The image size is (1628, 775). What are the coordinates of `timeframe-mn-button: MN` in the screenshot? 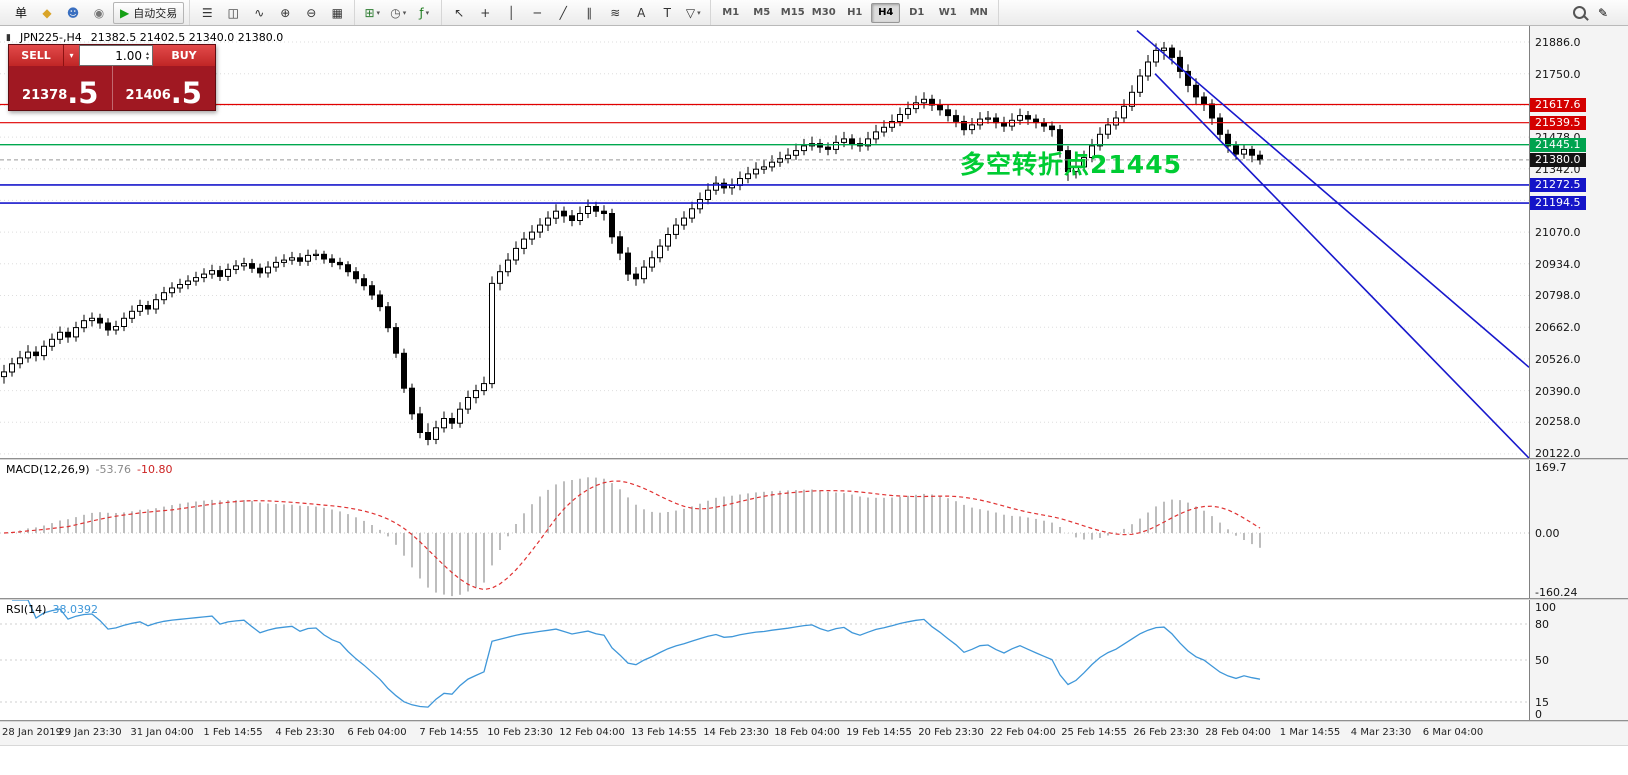 It's located at (978, 12).